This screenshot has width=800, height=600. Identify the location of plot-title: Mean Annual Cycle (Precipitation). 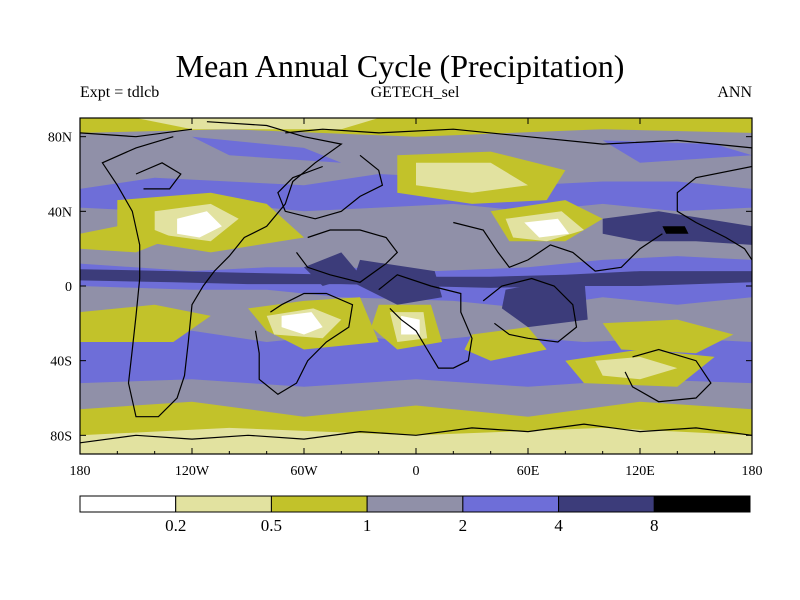
(400, 66).